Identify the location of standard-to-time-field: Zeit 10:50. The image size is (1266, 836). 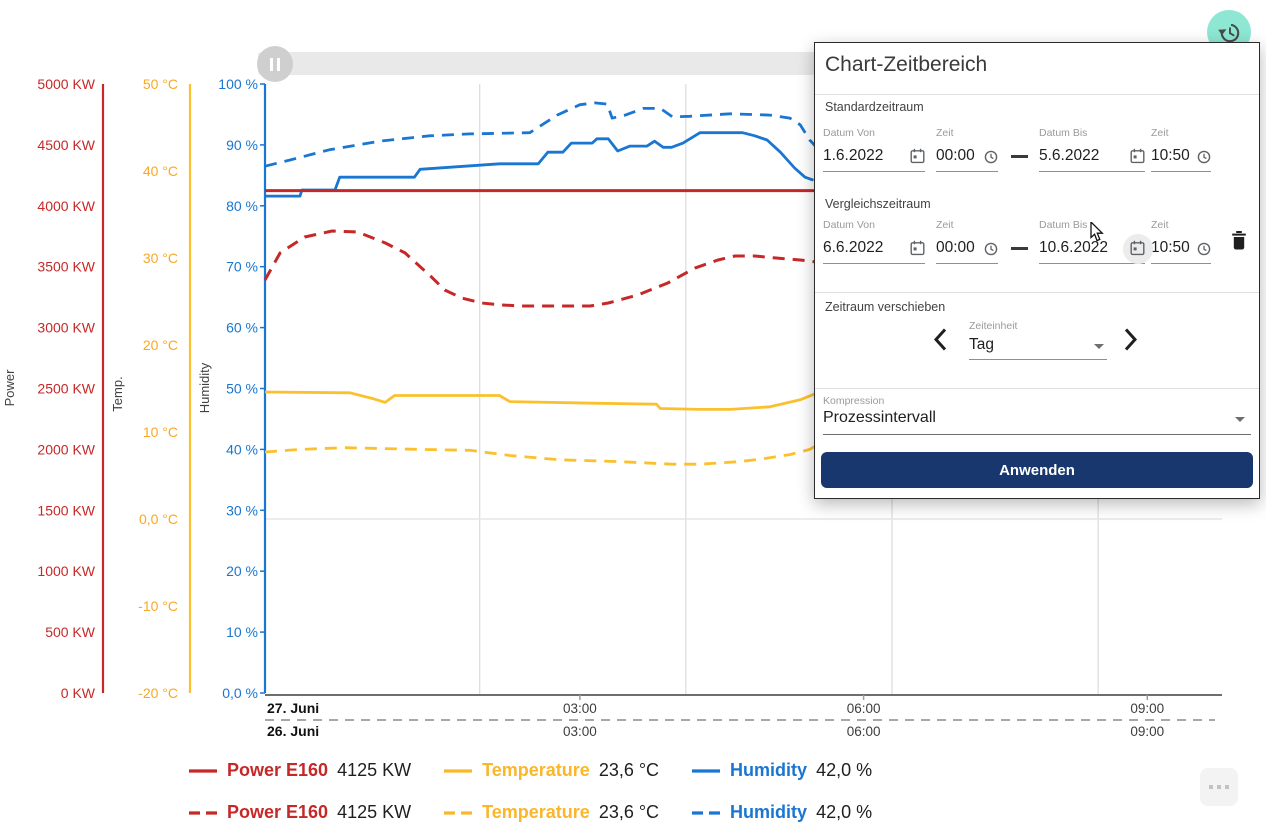
(1181, 149).